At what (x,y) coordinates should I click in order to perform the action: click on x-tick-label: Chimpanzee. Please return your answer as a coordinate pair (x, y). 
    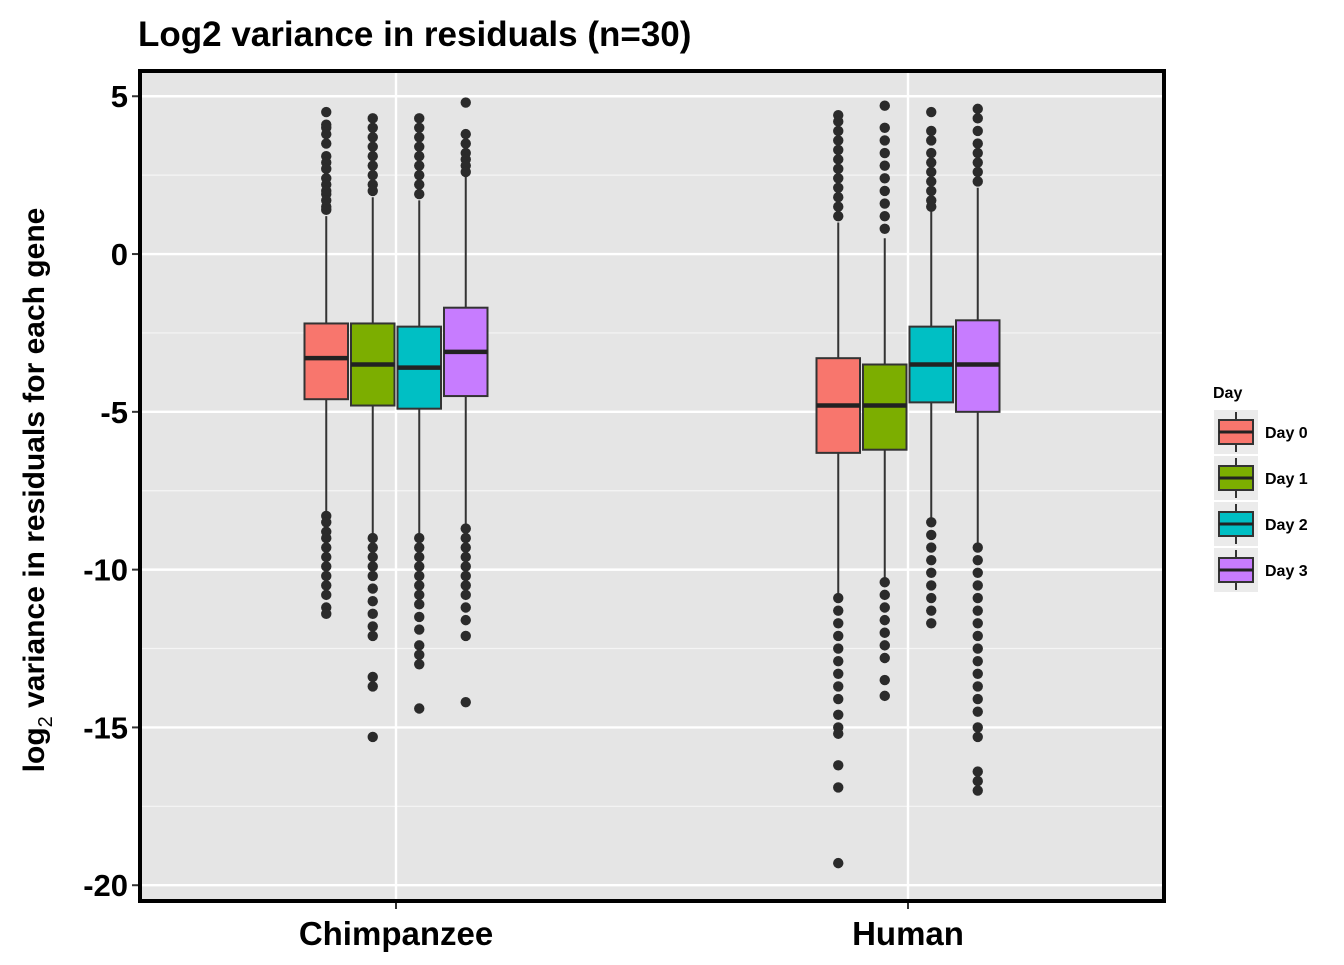
    Looking at the image, I should click on (396, 933).